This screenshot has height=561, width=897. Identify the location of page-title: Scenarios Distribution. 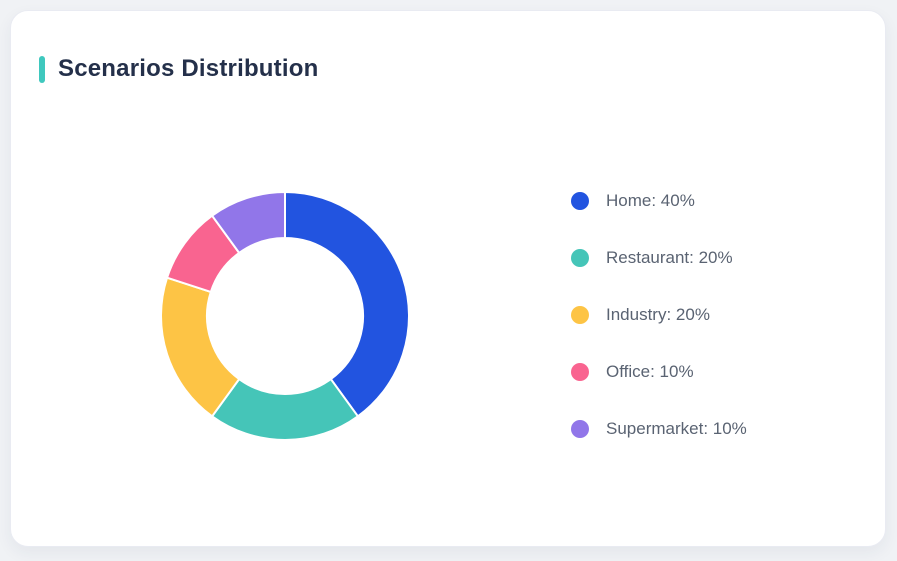
(188, 68).